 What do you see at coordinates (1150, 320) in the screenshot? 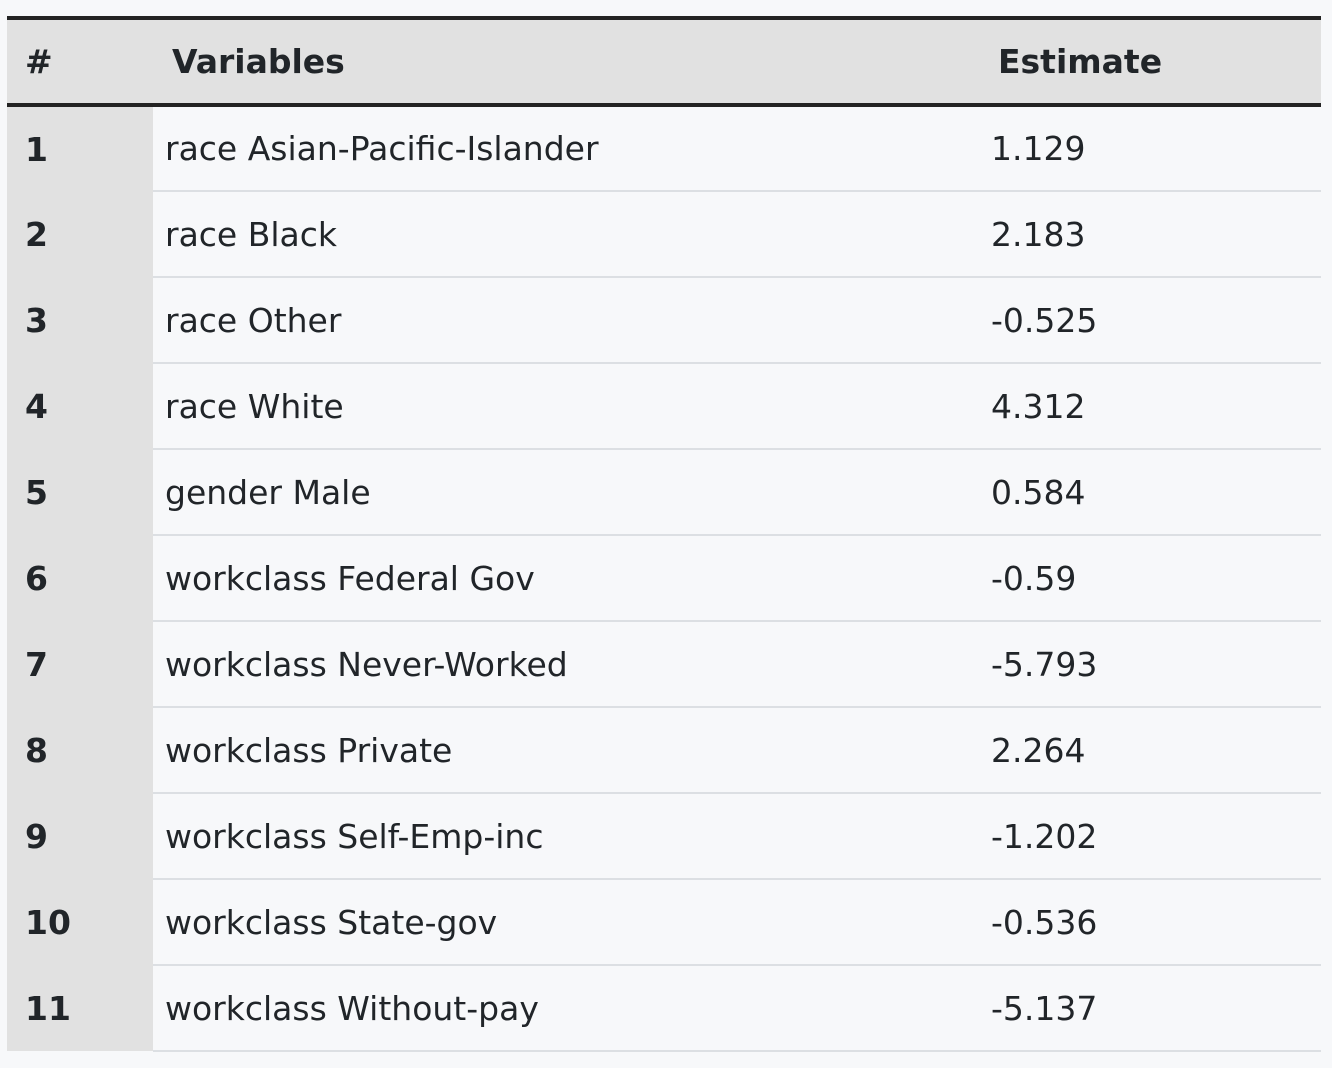
I see `row-estimate: -0.525` at bounding box center [1150, 320].